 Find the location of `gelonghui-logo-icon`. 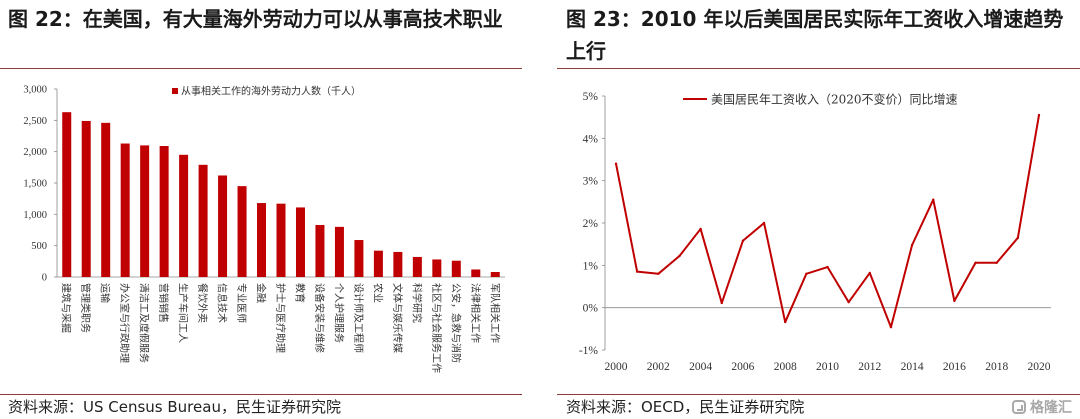

gelonghui-logo-icon is located at coordinates (1019, 407).